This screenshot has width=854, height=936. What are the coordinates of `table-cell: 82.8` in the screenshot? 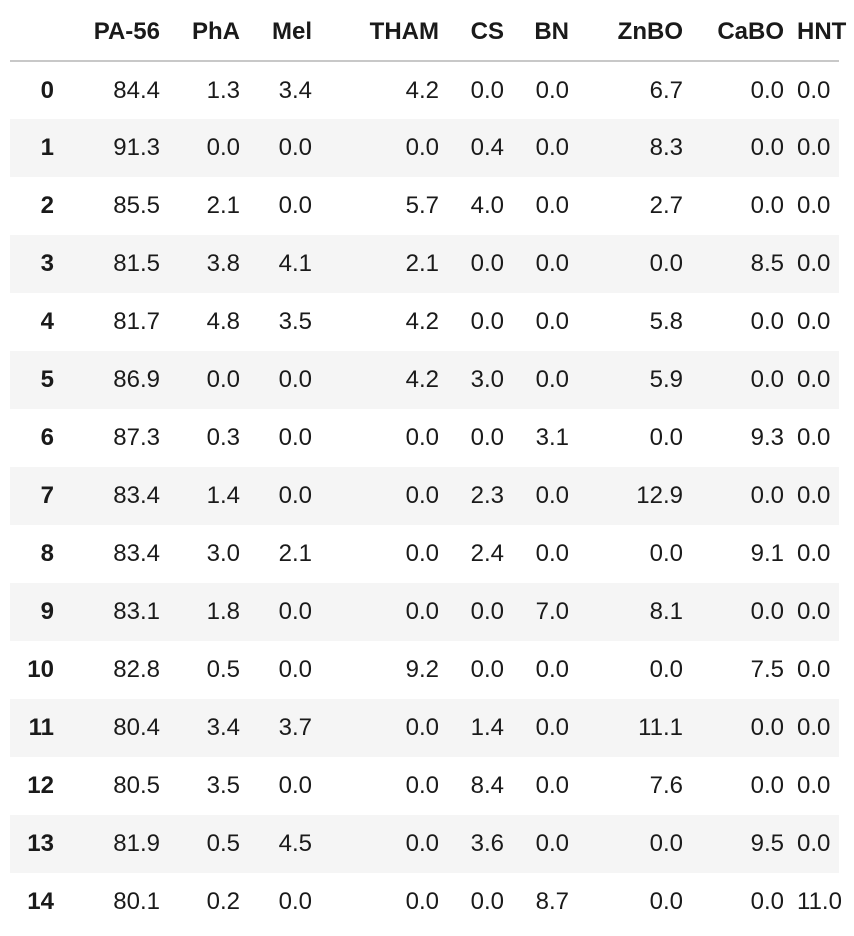 It's located at (136, 669).